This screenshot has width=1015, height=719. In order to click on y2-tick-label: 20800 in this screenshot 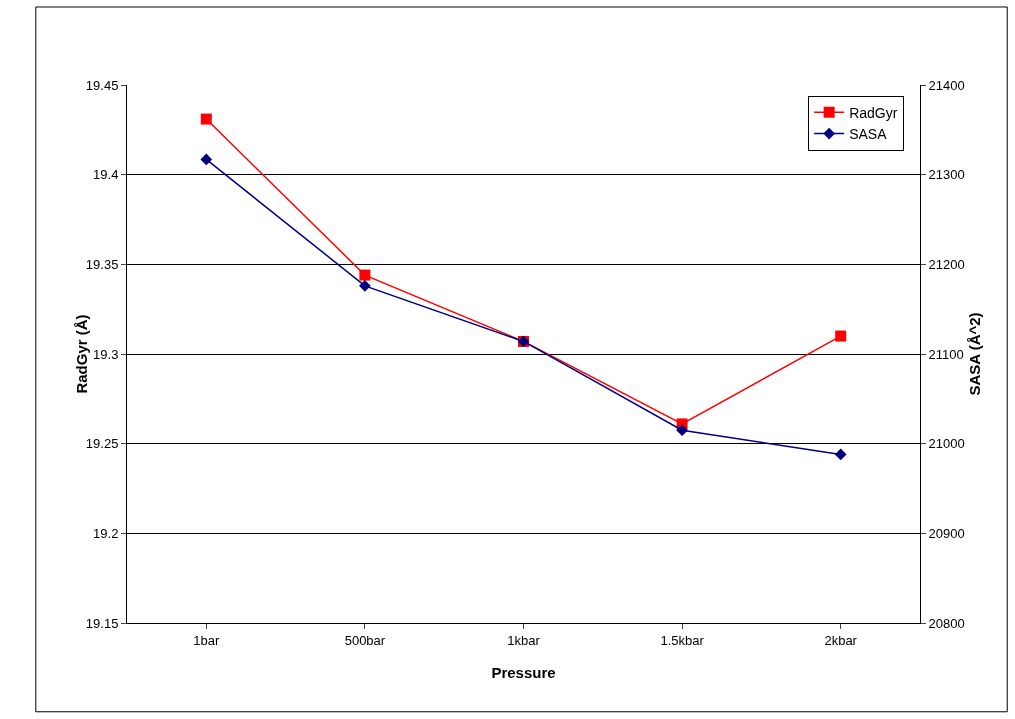, I will do `click(946, 623)`.